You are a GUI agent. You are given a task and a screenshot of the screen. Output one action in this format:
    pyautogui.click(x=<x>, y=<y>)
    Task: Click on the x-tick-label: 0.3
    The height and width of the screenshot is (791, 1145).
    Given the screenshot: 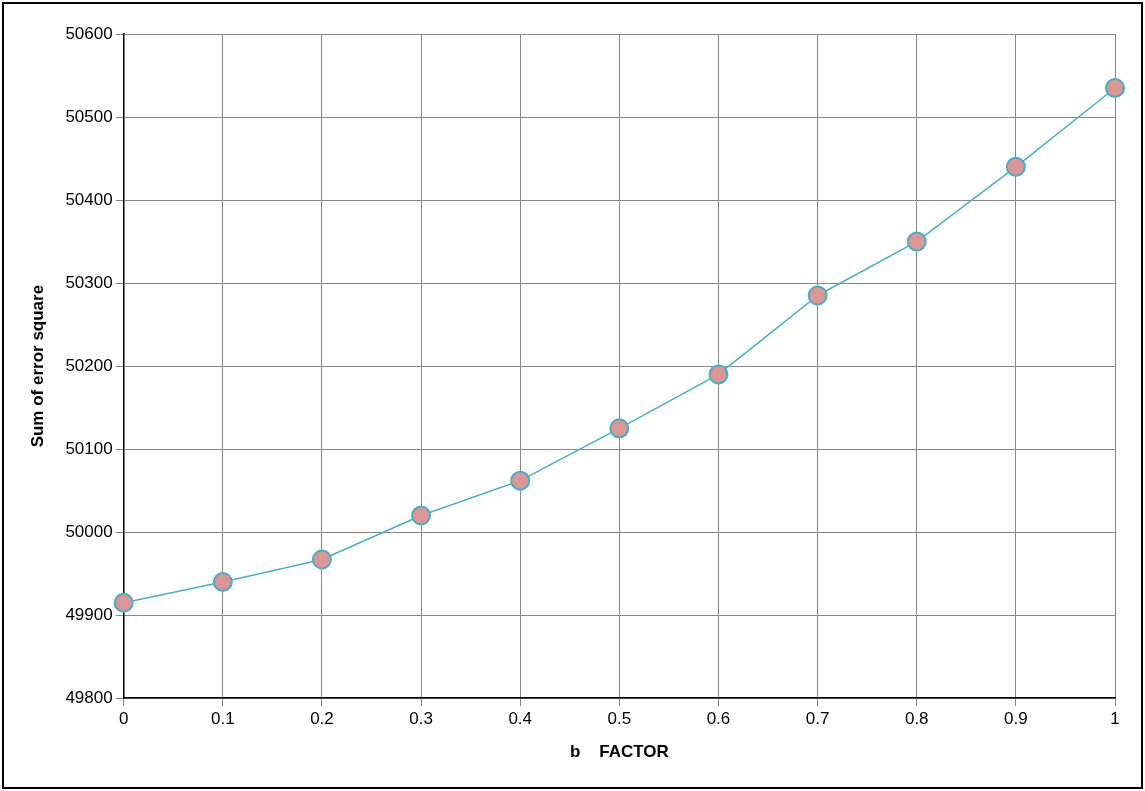 What is the action you would take?
    pyautogui.click(x=421, y=719)
    